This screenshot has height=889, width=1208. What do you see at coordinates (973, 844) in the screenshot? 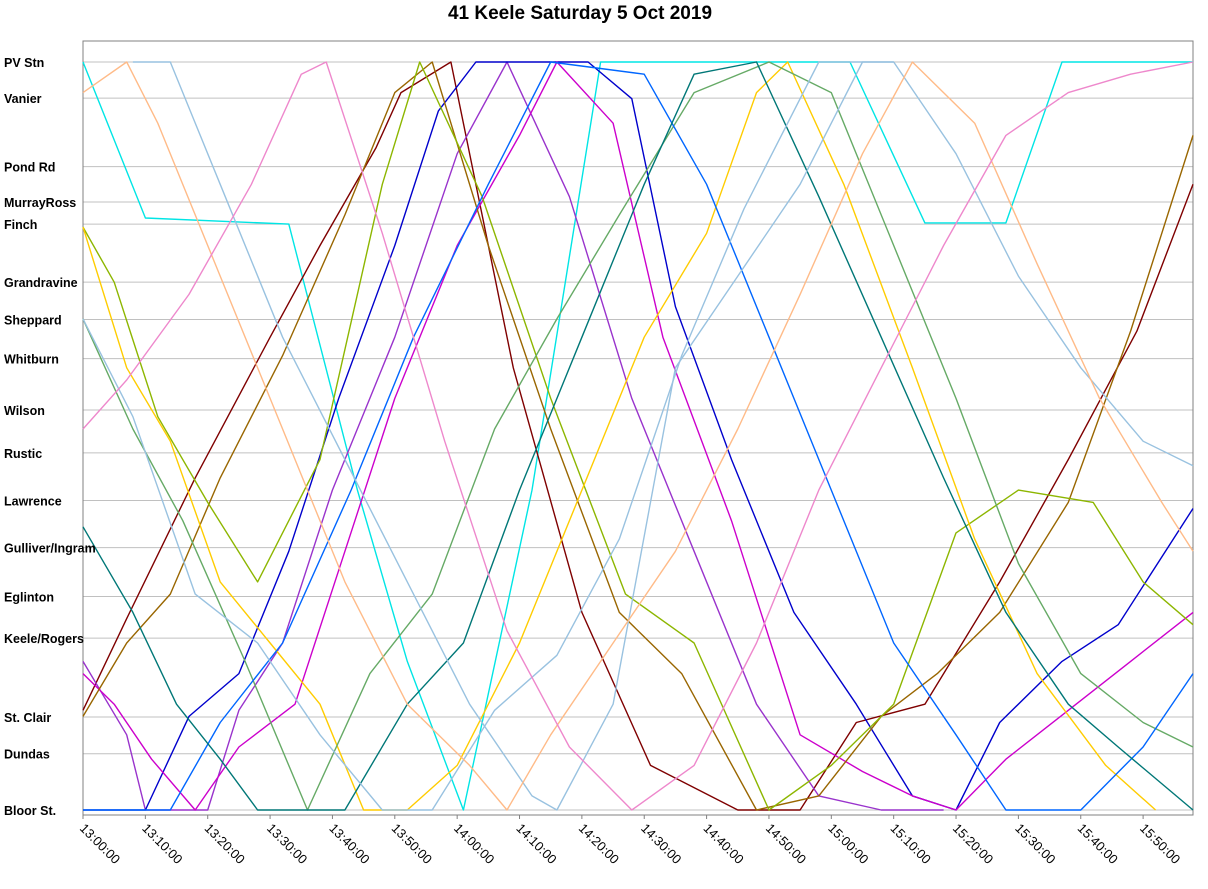
I see `x-tick-label: 15:20:00` at bounding box center [973, 844].